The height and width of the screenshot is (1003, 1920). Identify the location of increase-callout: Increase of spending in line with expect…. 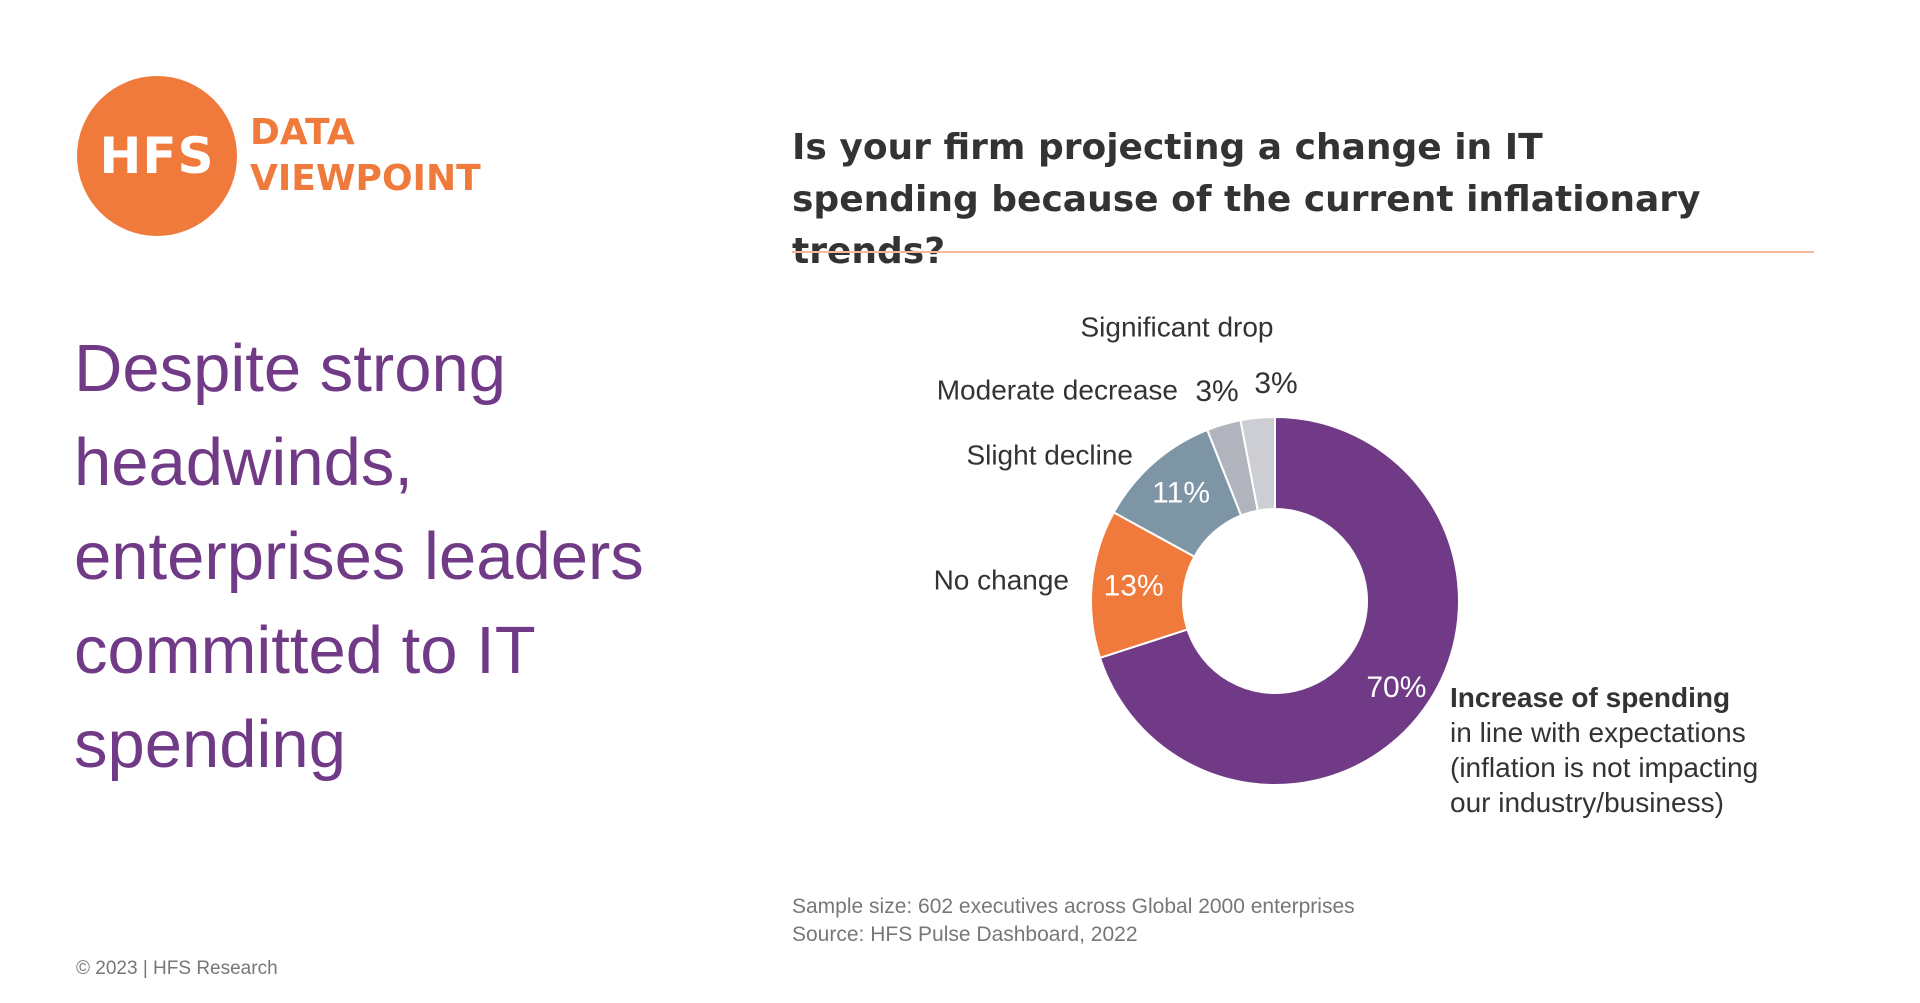
(1650, 750).